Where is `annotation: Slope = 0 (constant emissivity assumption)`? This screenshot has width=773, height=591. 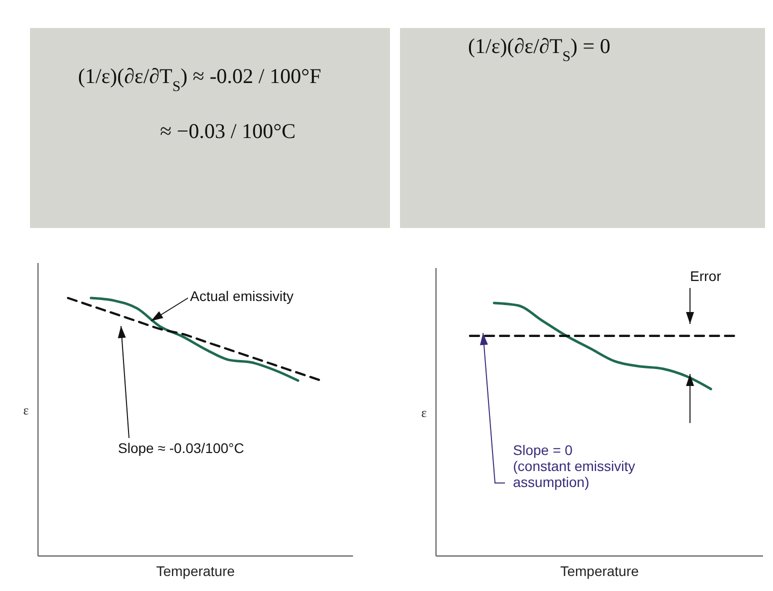
annotation: Slope = 0 (constant emissivity assumption) is located at coordinates (574, 466).